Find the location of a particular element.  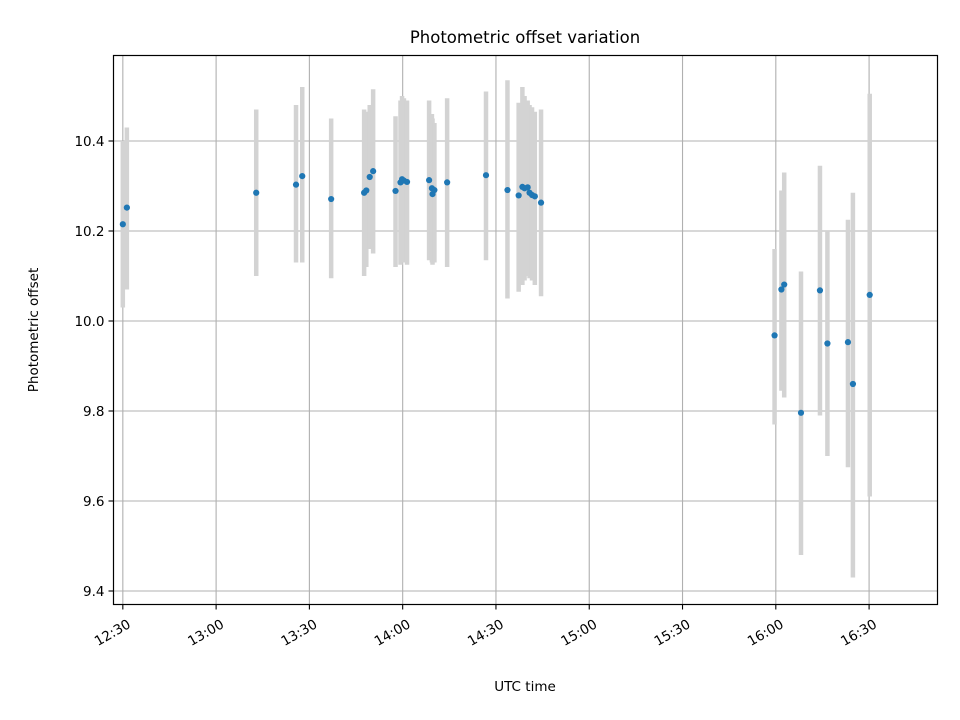

y-tick-label: 9.4 is located at coordinates (93, 592).